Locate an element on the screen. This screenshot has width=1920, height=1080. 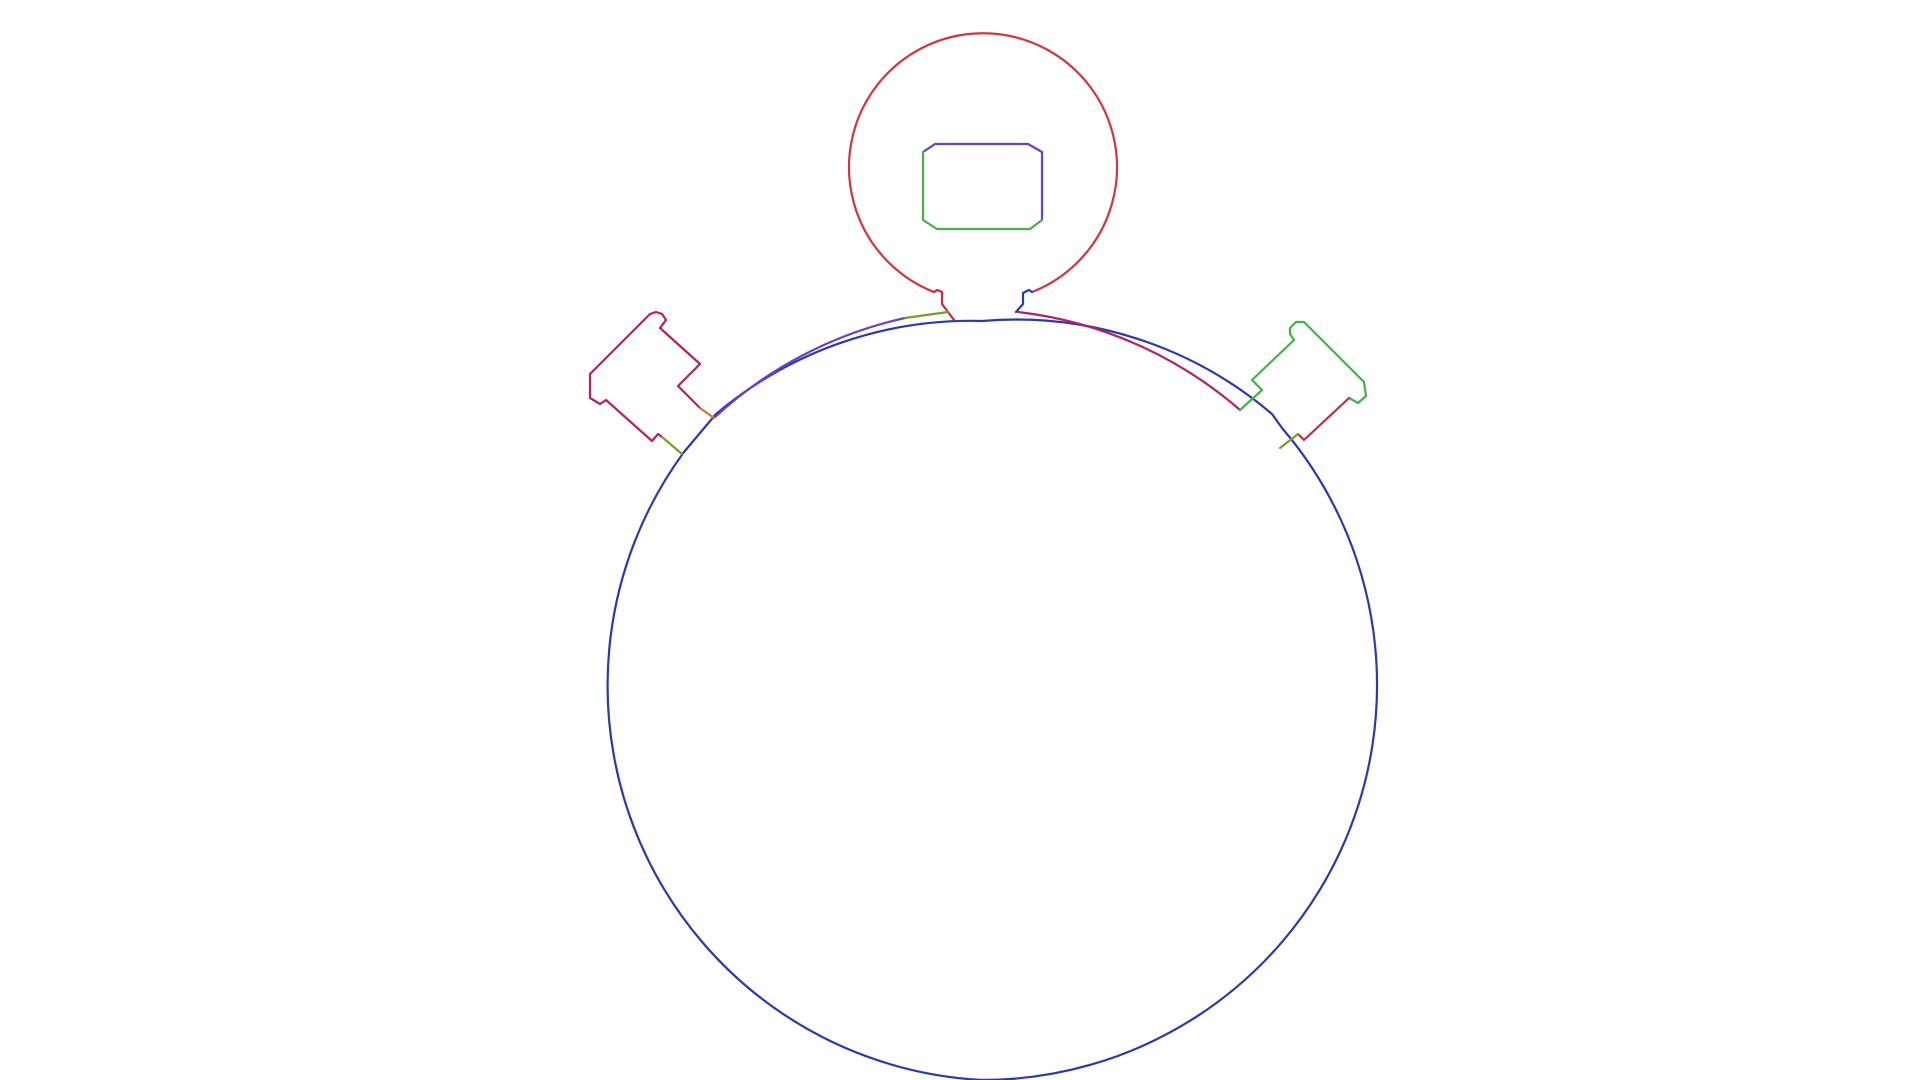
body-outline-right is located at coordinates (1179, 700).